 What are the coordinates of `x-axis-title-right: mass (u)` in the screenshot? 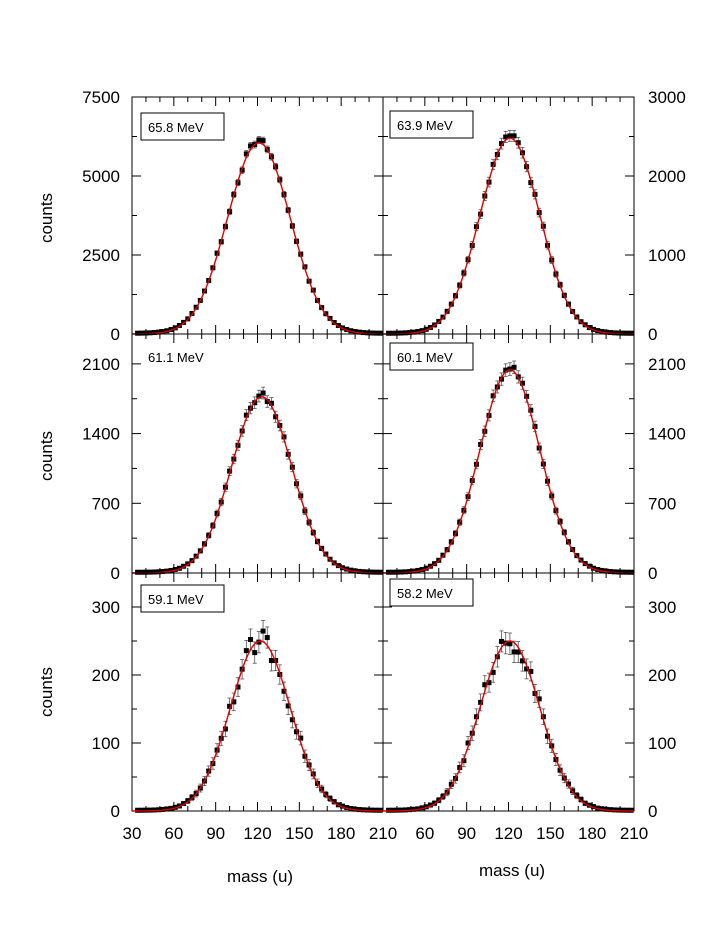 It's located at (512, 870).